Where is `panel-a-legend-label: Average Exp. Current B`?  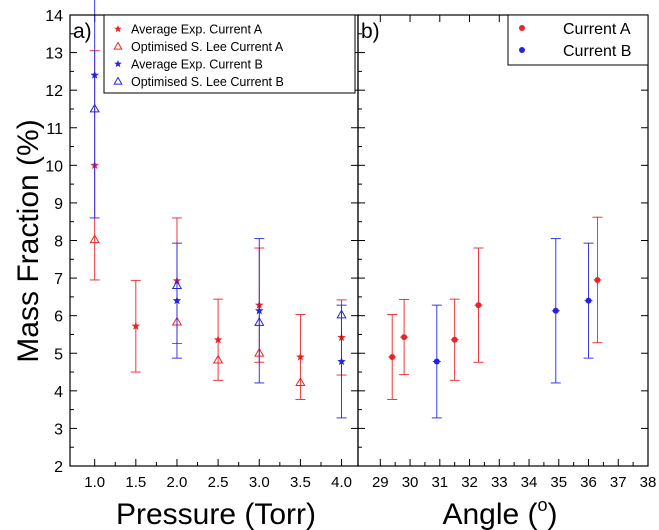
panel-a-legend-label: Average Exp. Current B is located at coordinates (197, 65).